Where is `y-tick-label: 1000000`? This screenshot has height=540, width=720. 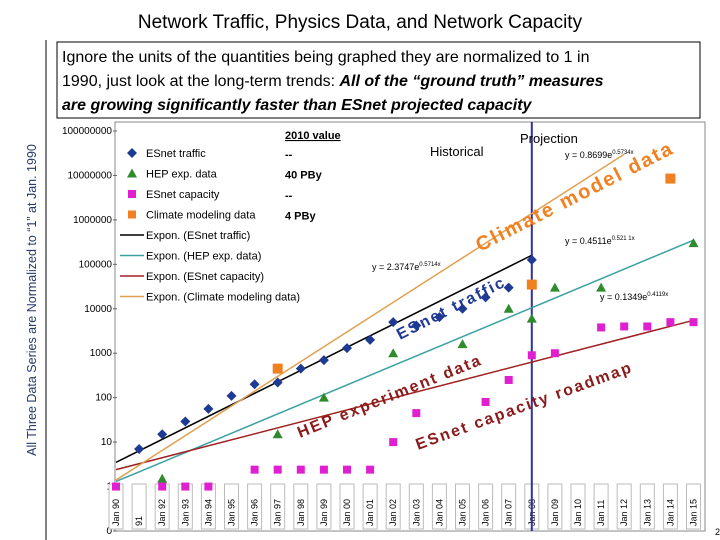
y-tick-label: 1000000 is located at coordinates (92, 220).